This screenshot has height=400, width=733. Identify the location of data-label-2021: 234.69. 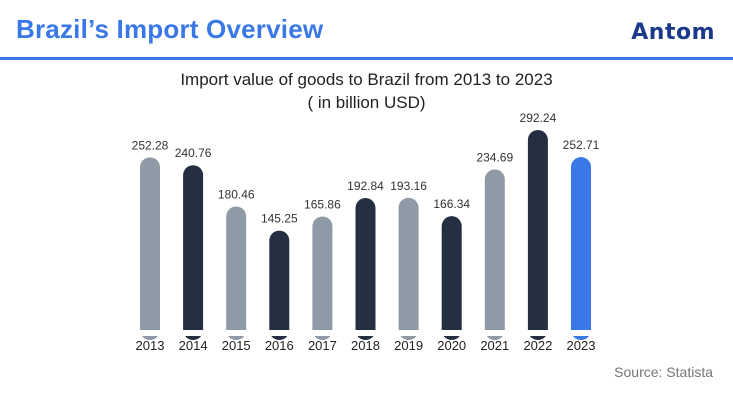
(494, 157).